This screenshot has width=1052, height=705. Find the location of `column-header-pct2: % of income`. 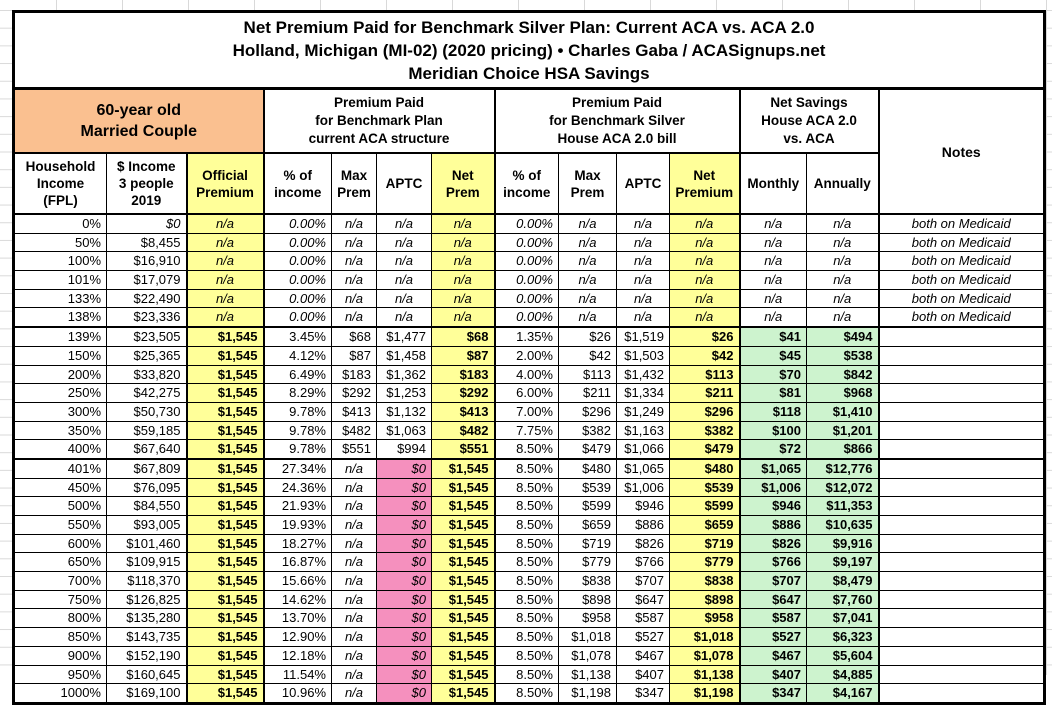

column-header-pct2: % of income is located at coordinates (526, 183).